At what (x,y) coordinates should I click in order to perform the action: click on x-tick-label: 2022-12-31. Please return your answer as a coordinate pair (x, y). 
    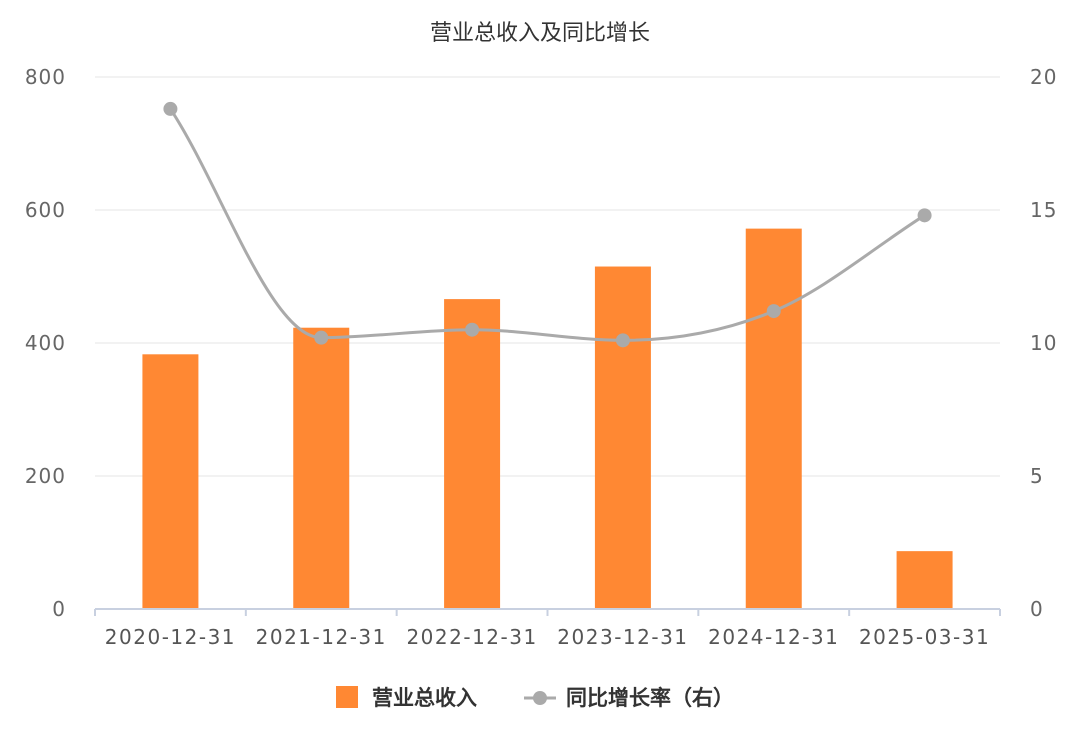
    Looking at the image, I should click on (471, 637).